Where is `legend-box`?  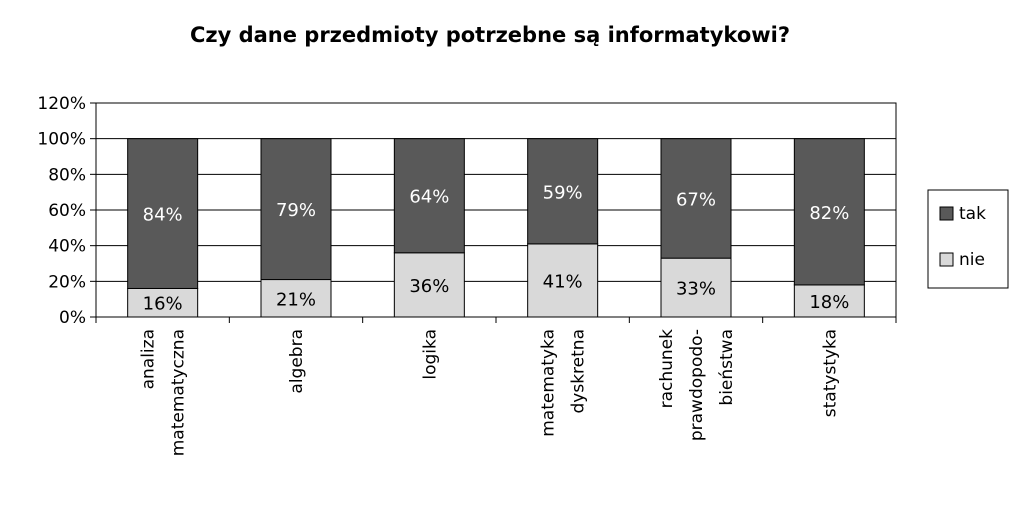 legend-box is located at coordinates (968, 239).